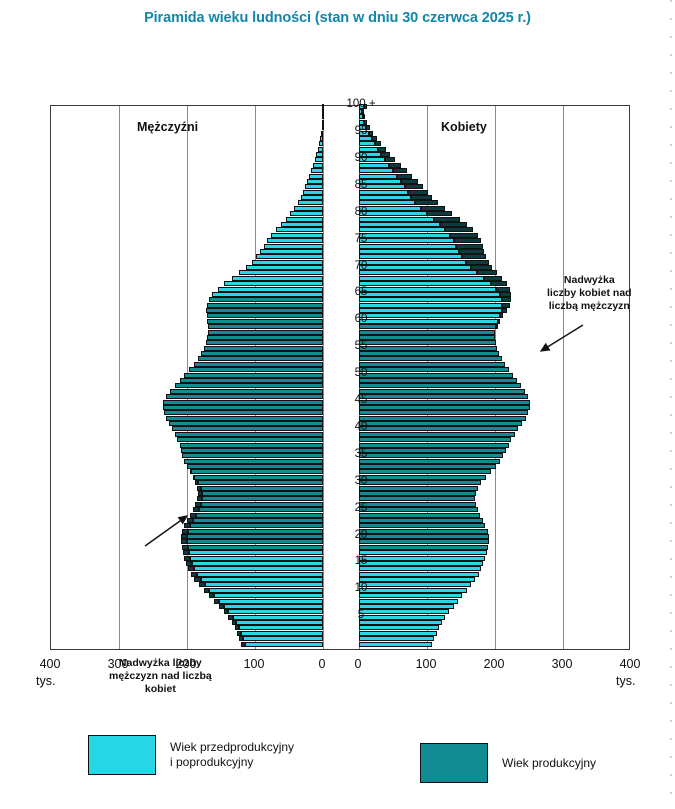 This screenshot has height=809, width=675. What do you see at coordinates (118, 664) in the screenshot?
I see `x-tick-left-300: 300` at bounding box center [118, 664].